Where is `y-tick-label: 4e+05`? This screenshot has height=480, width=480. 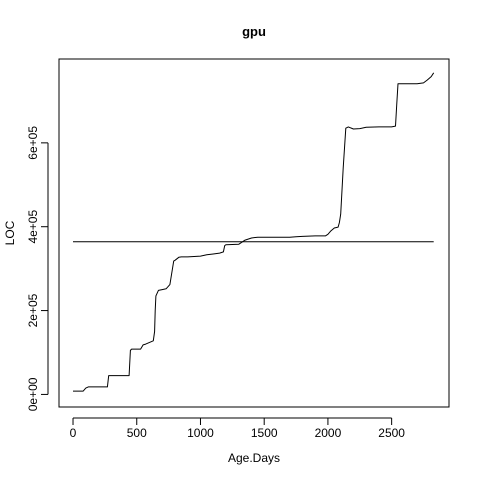
y-tick-label: 4e+05 is located at coordinates (33, 227).